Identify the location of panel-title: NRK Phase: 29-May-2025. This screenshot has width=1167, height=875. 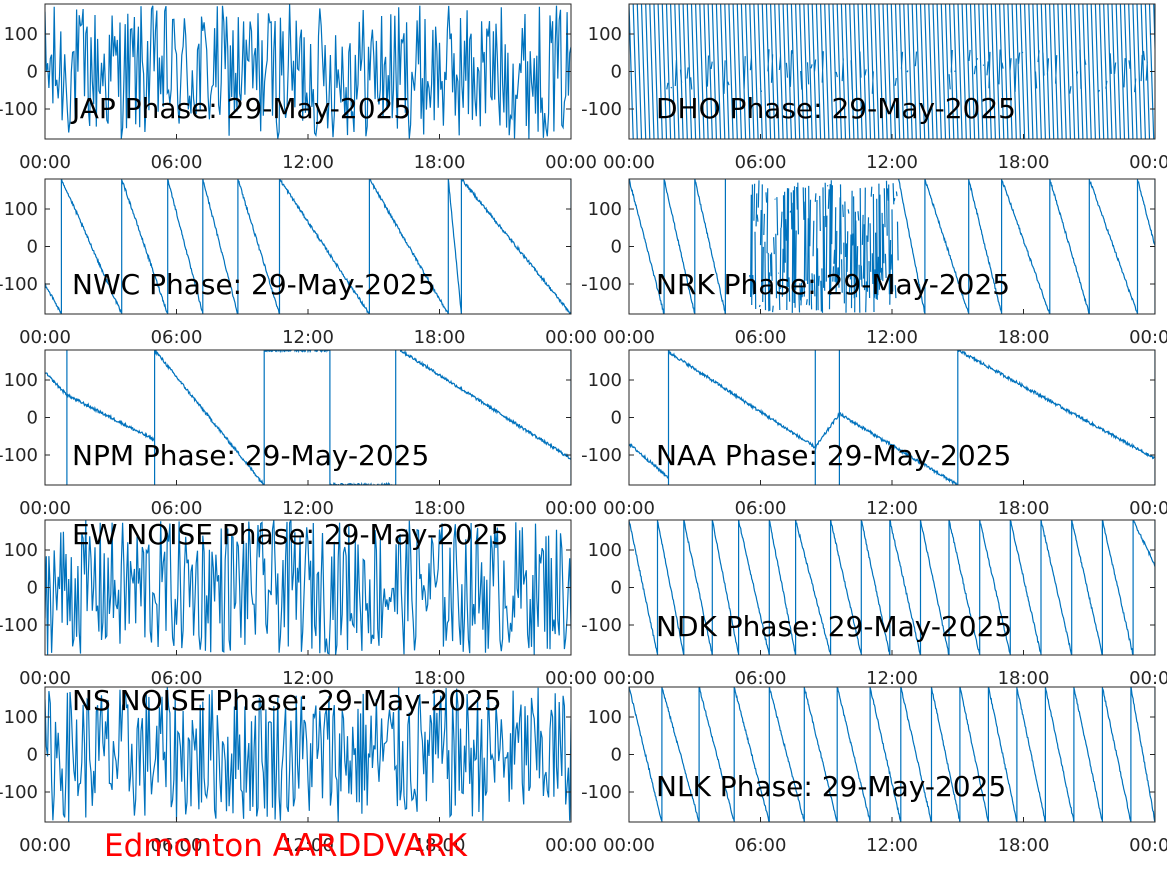
(833, 284).